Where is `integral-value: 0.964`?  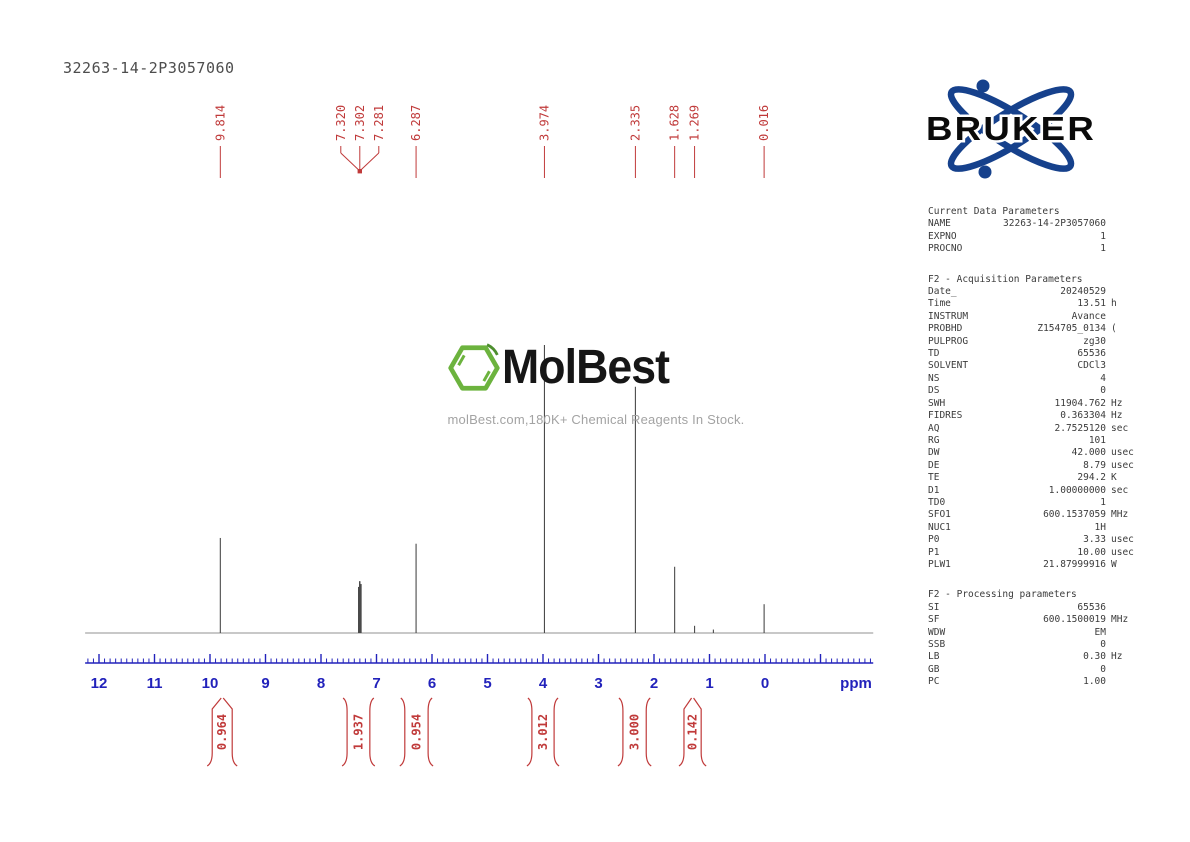 integral-value: 0.964 is located at coordinates (222, 732).